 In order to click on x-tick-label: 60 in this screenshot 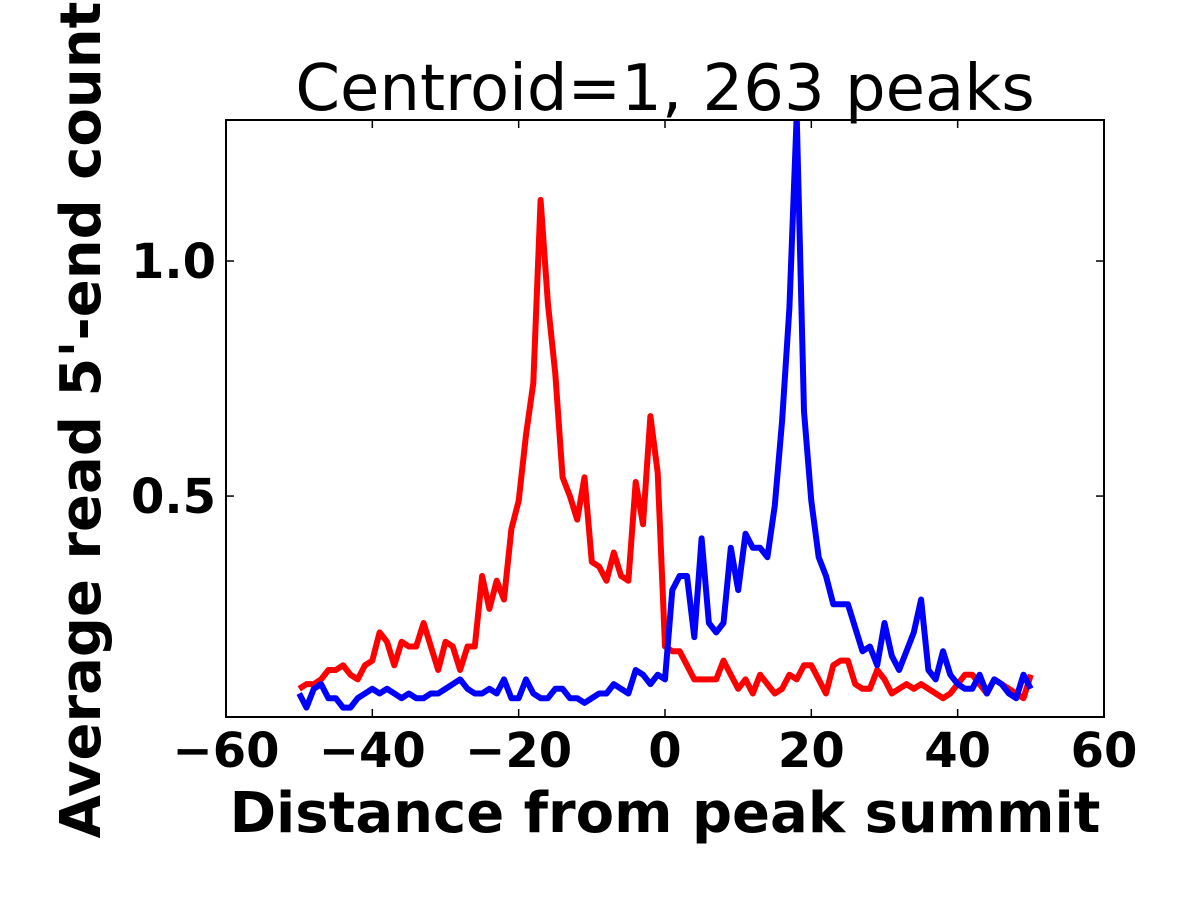, I will do `click(1104, 751)`.